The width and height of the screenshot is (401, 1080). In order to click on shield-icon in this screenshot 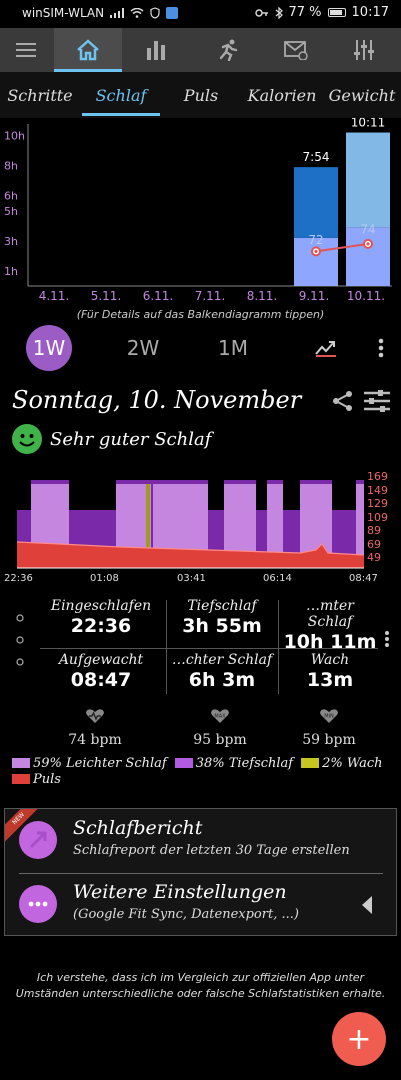, I will do `click(155, 13)`.